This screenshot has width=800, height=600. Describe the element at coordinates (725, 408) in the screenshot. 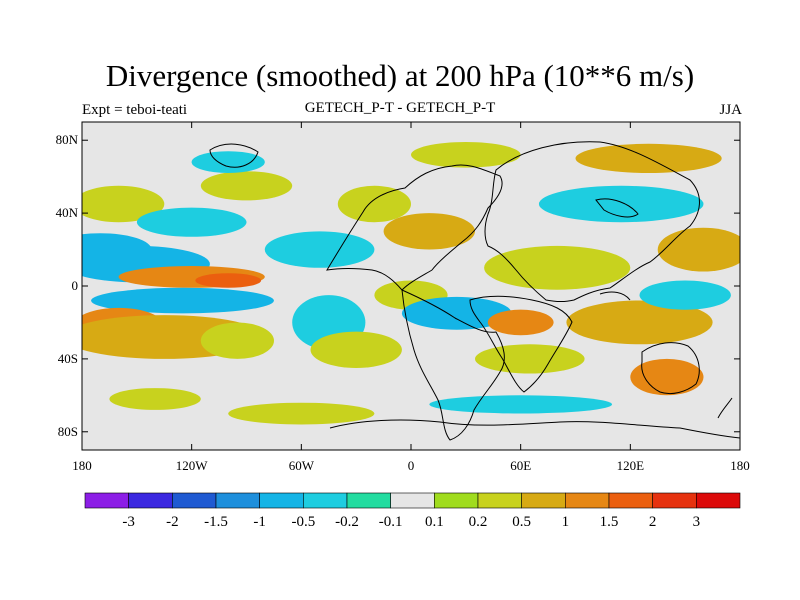

I see `island-new-zealand` at that location.